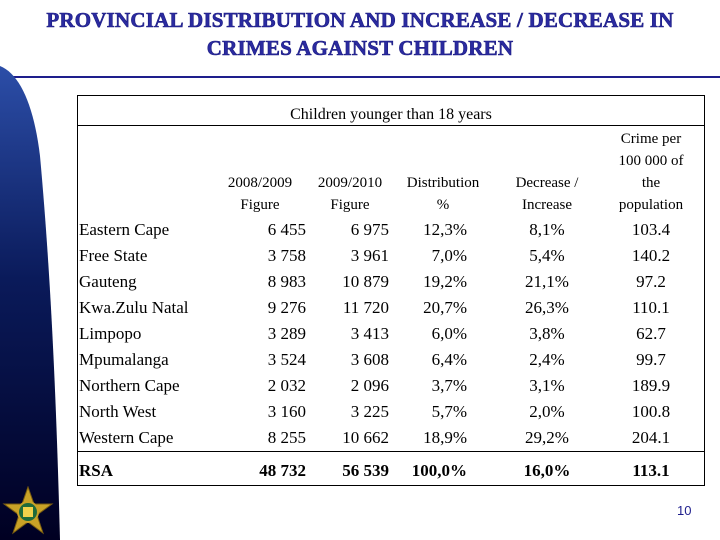 The image size is (720, 540). Describe the element at coordinates (28, 510) in the screenshot. I see `saps-star-emblem-icon` at that location.